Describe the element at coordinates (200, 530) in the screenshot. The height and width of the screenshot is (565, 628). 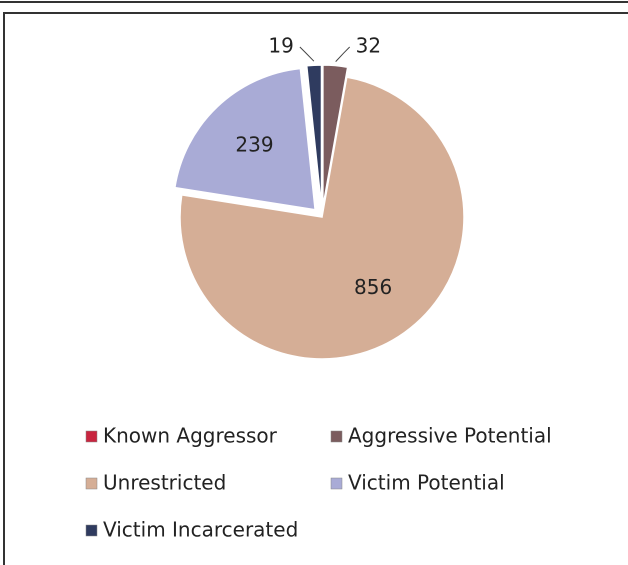
I see `legend-label: Victim Incarcerated` at that location.